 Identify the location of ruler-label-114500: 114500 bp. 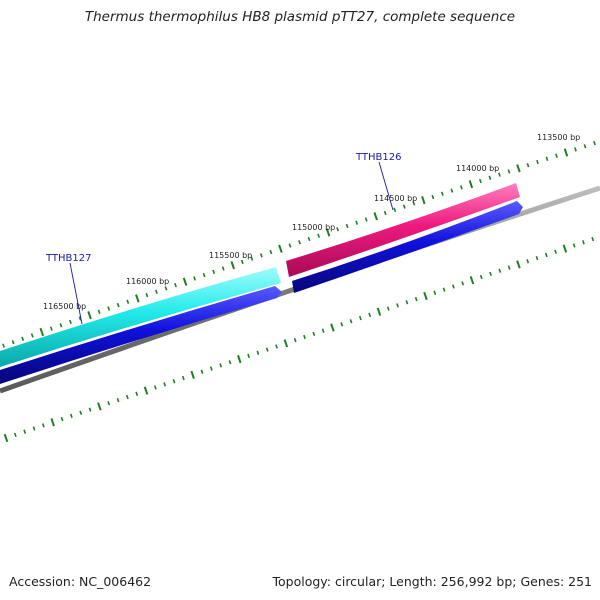
(395, 198).